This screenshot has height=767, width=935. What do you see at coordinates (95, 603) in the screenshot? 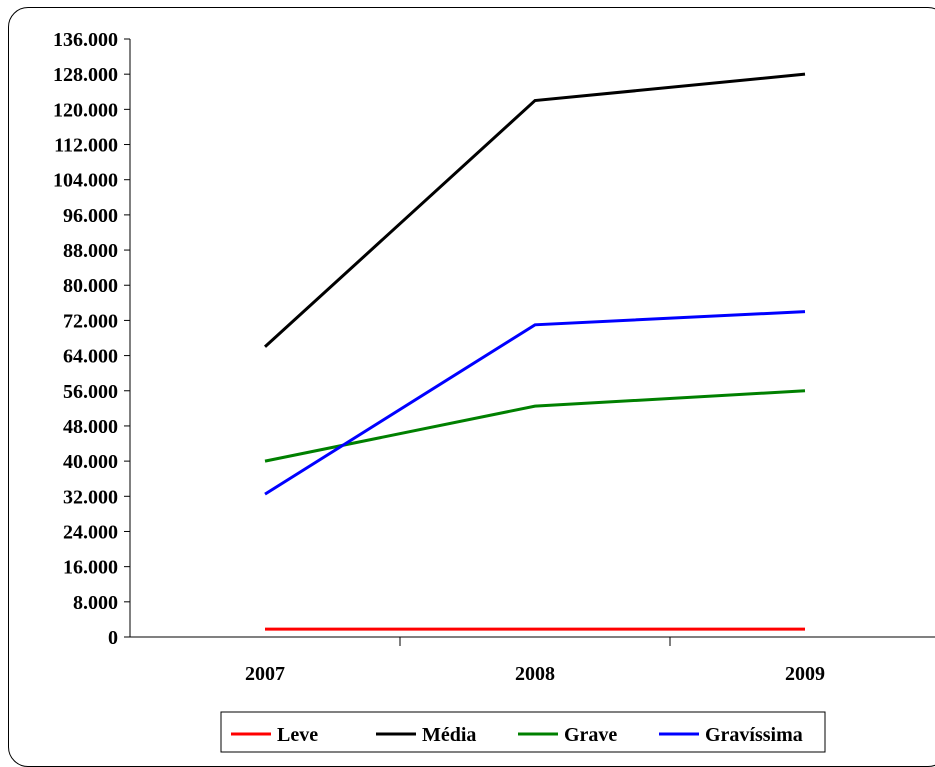
I see `y-tick-label: 8.000` at bounding box center [95, 603].